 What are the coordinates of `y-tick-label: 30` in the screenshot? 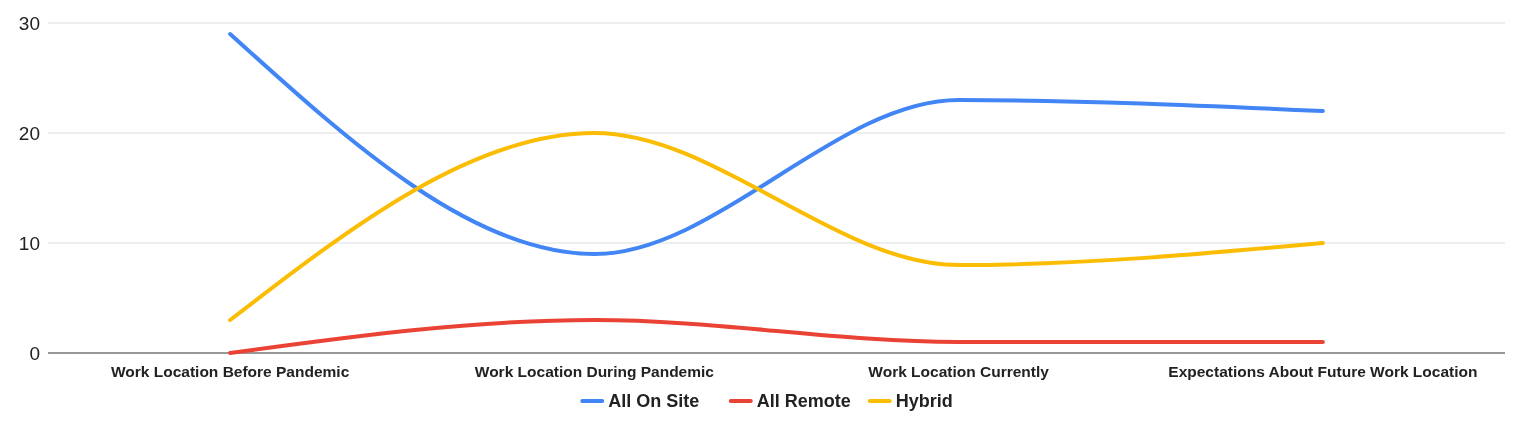 It's located at (29, 23).